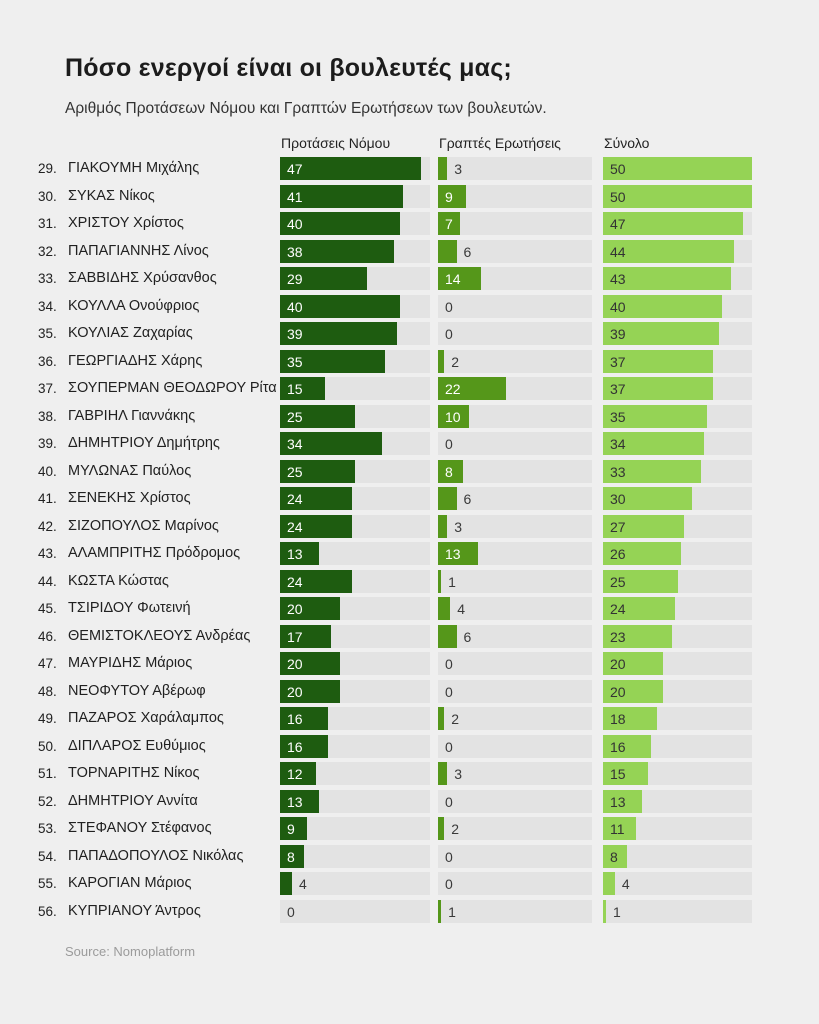  Describe the element at coordinates (355, 333) in the screenshot. I see `bar-track-proposals: 39` at that location.